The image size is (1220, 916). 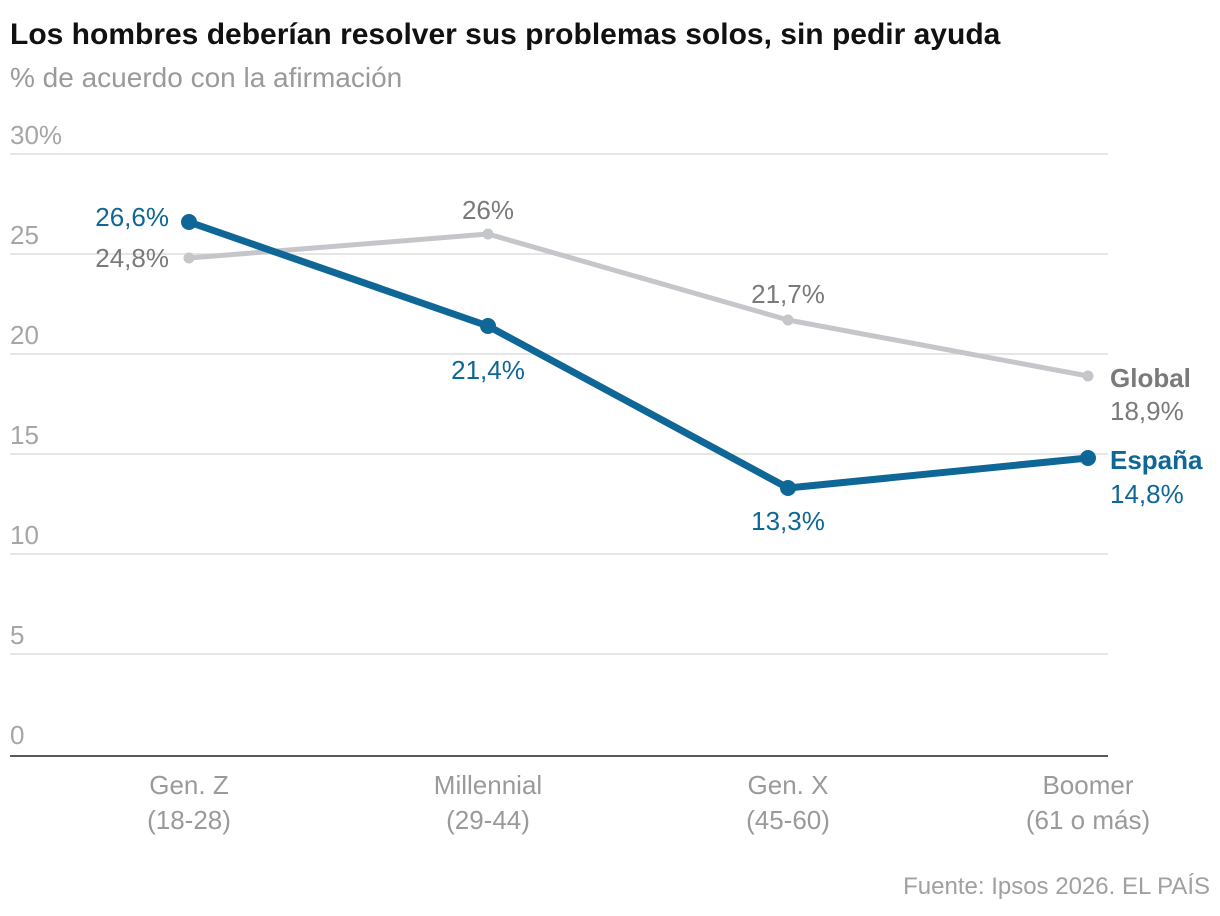 What do you see at coordinates (206, 77) in the screenshot?
I see `chart-subtitle: % de acuerdo con la afirmación` at bounding box center [206, 77].